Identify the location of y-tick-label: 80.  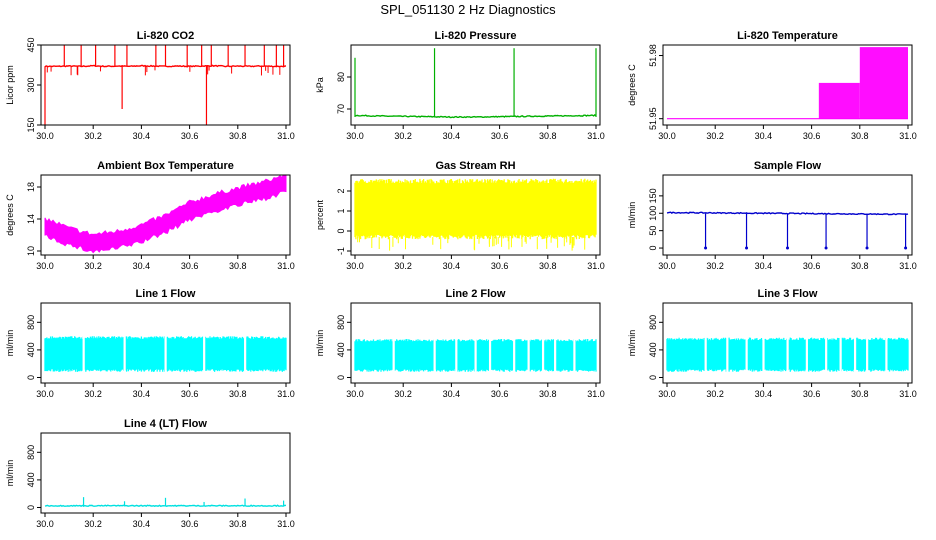
(341, 77).